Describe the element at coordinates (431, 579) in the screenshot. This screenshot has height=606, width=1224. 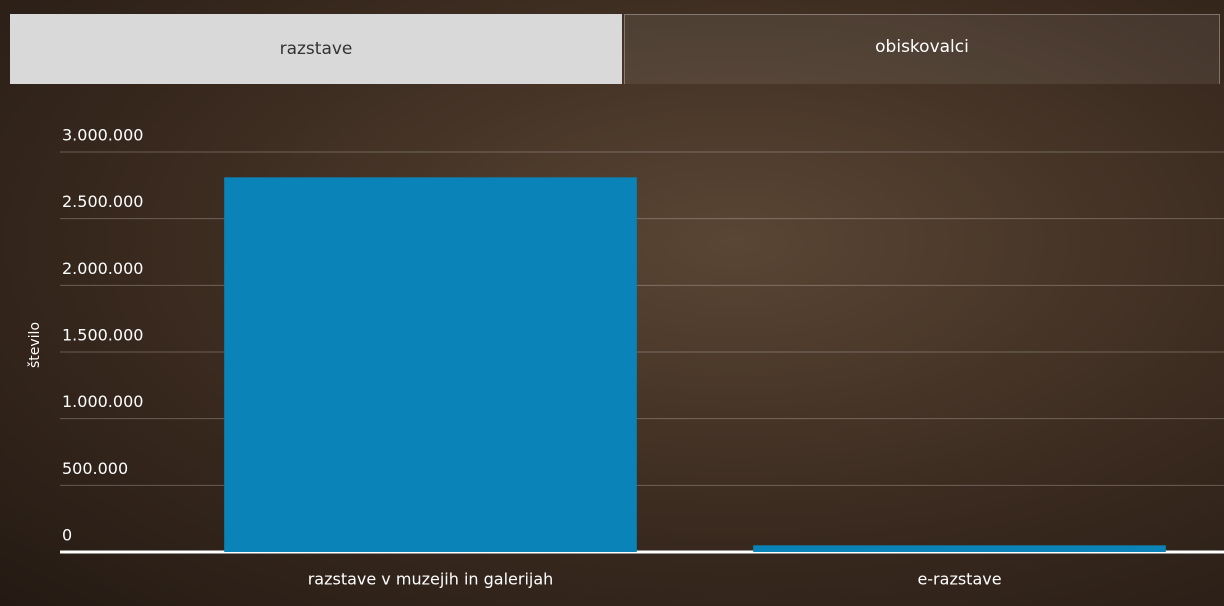
I see `x-tick-label: razstave v muzejih in galerijah` at that location.